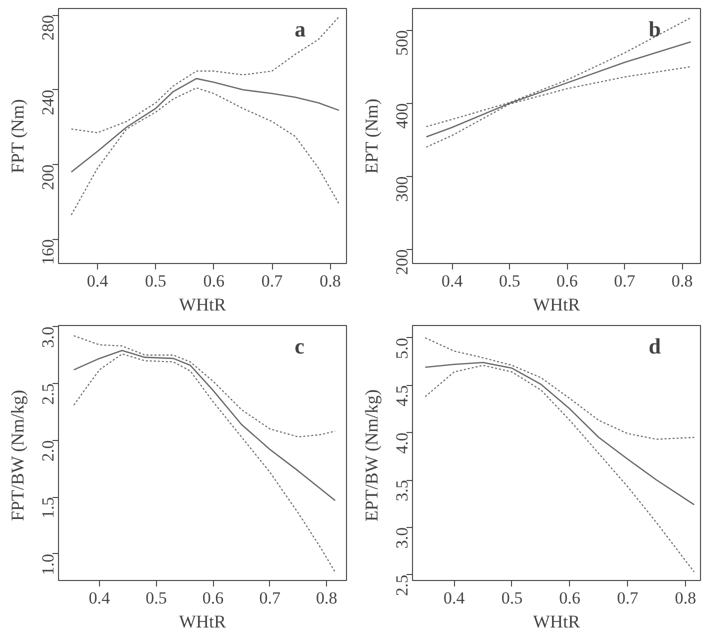  Describe the element at coordinates (372, 136) in the screenshot. I see `y-axis-title: EPT (Nm)` at that location.